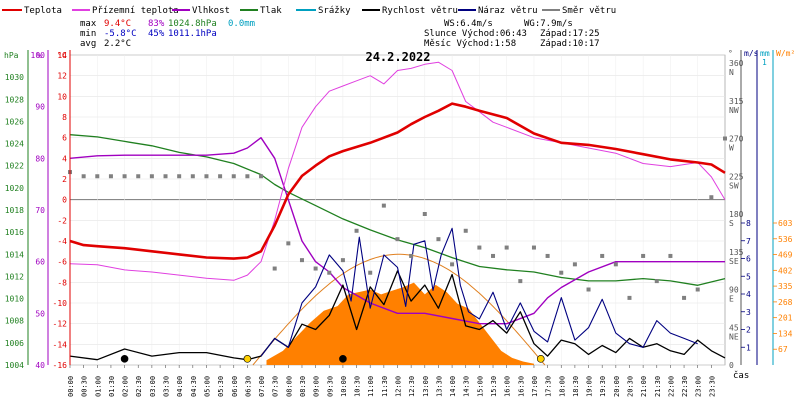 This screenshot has height=404, width=800. Describe the element at coordinates (548, 24) in the screenshot. I see `stats-wg: WG:7.9m/s` at that location.